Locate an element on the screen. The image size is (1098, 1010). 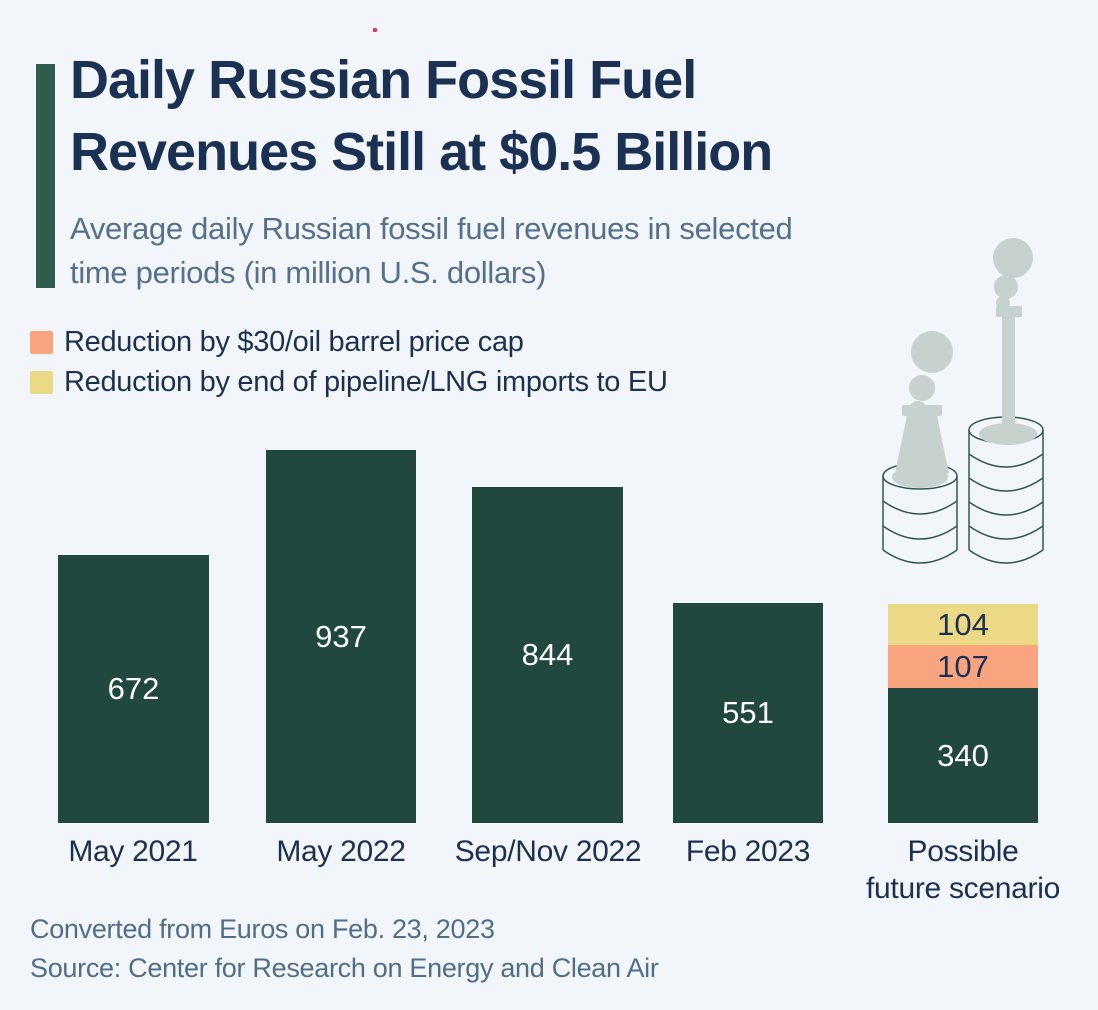
title-accent-bar is located at coordinates (45, 176).